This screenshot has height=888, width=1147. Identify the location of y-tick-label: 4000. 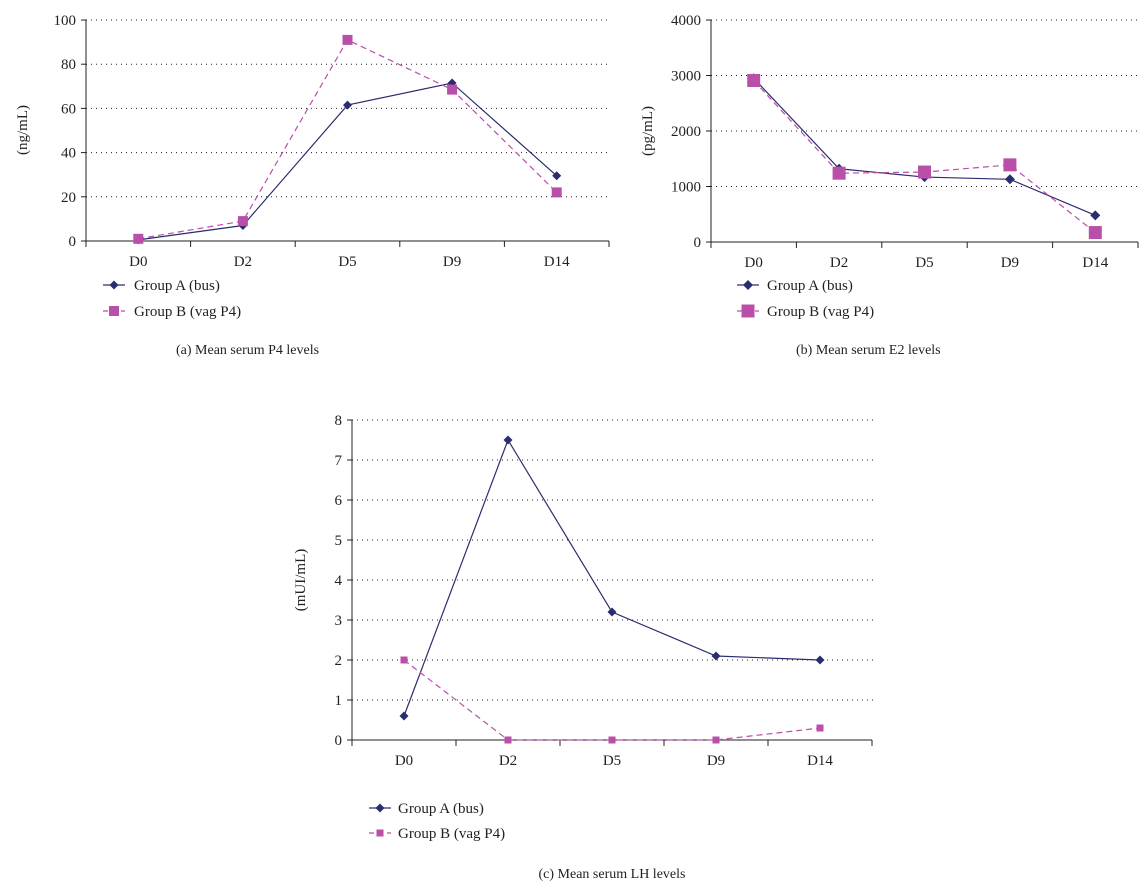
(686, 21).